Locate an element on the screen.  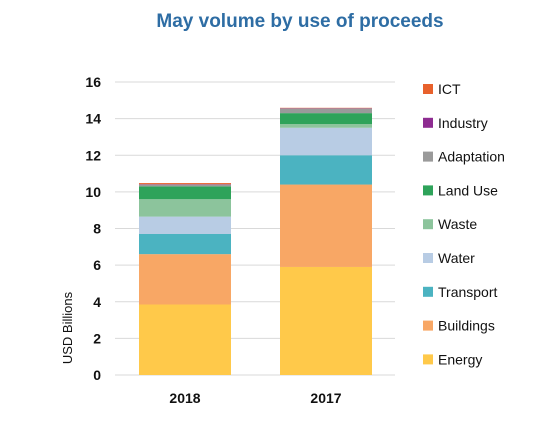
bar-segment-land-use-2017 is located at coordinates (326, 119).